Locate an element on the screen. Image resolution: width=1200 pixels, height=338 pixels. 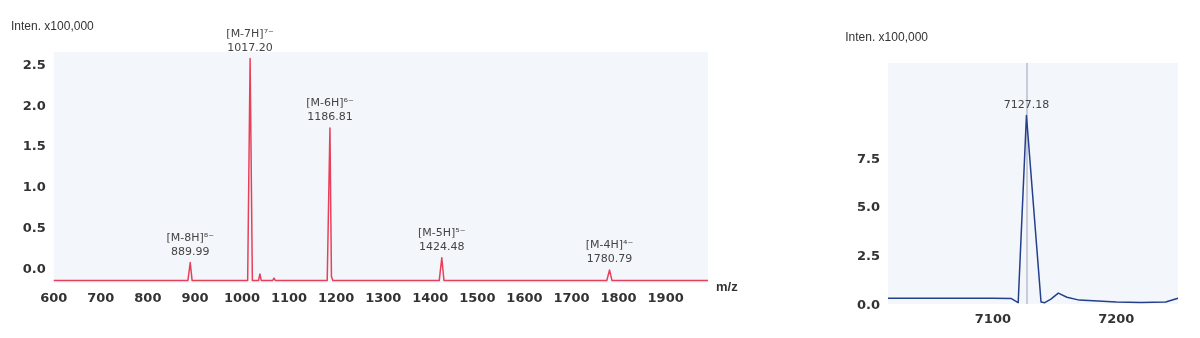
x-tick-label: 1400 is located at coordinates (430, 297).